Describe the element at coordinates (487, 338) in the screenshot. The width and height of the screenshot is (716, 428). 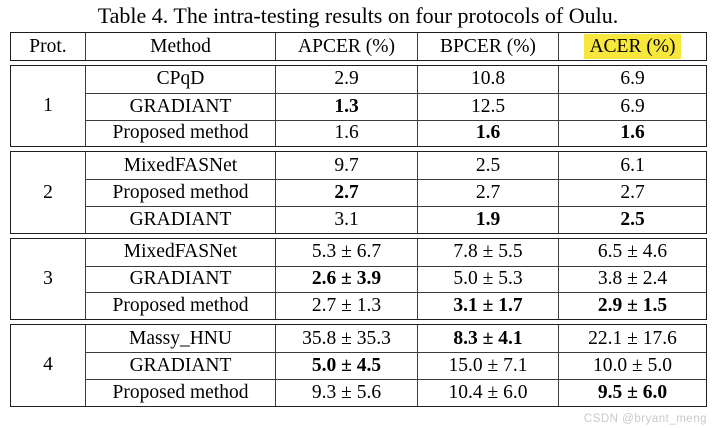
I see `bpcer-cell: 8.3 ± 4.1` at that location.